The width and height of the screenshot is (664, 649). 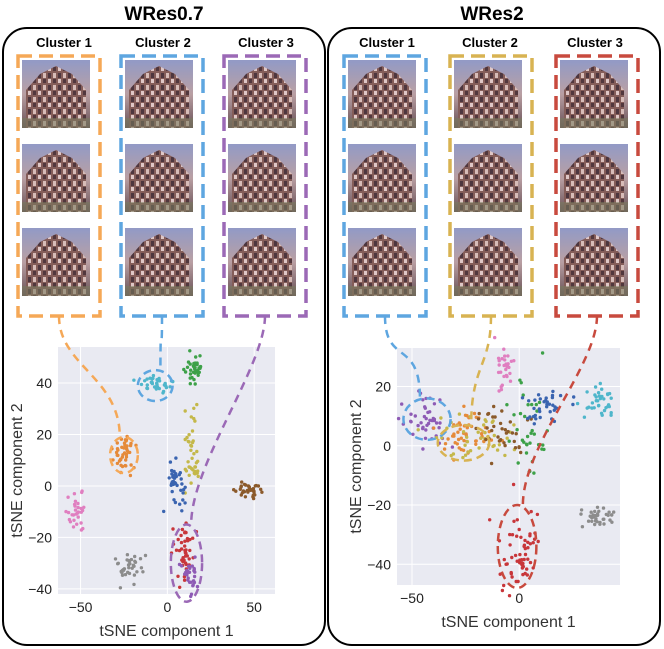 What do you see at coordinates (153, 384) in the screenshot?
I see `cluster-cyan` at bounding box center [153, 384].